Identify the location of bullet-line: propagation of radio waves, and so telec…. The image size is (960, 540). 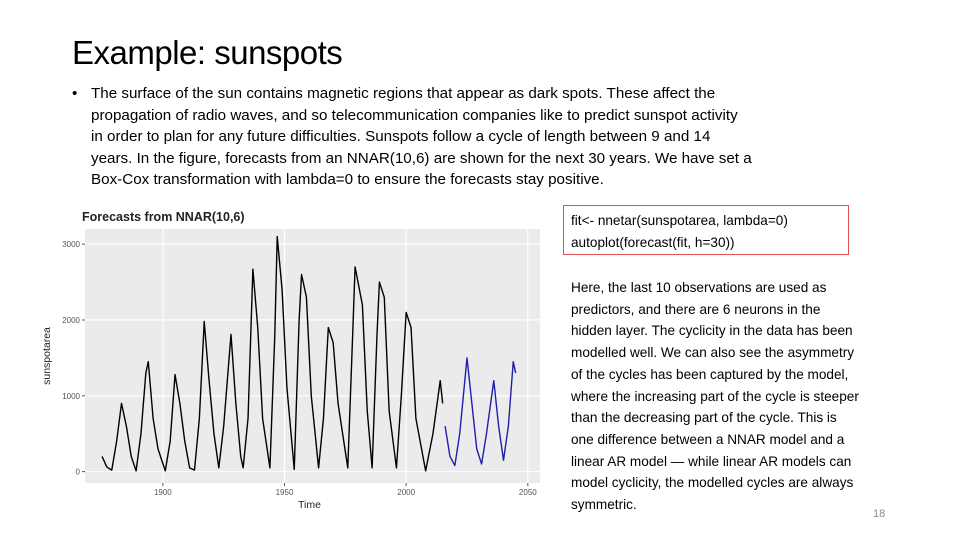
(414, 115).